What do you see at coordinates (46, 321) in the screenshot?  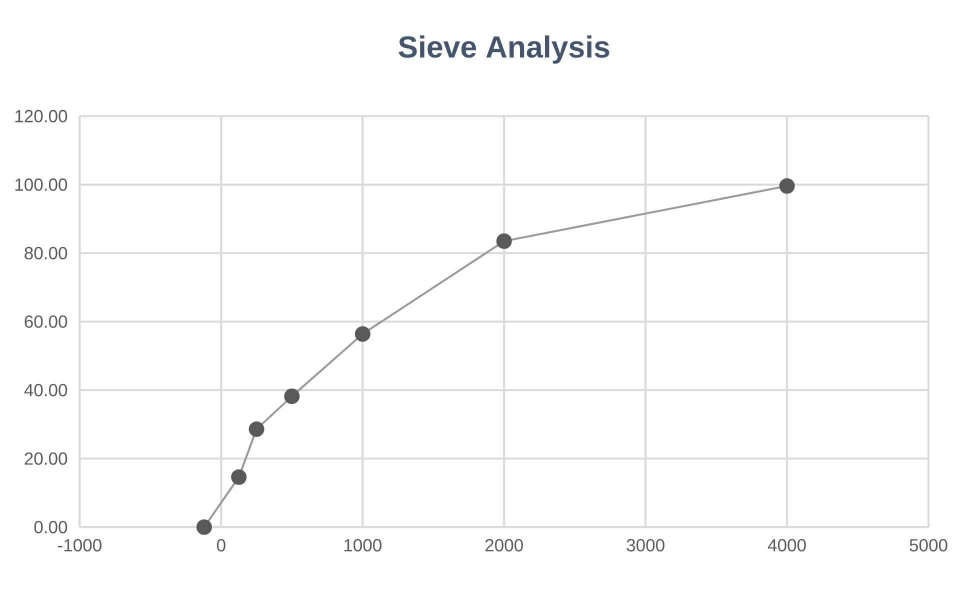 I see `y-tick-label: 60.00` at bounding box center [46, 321].